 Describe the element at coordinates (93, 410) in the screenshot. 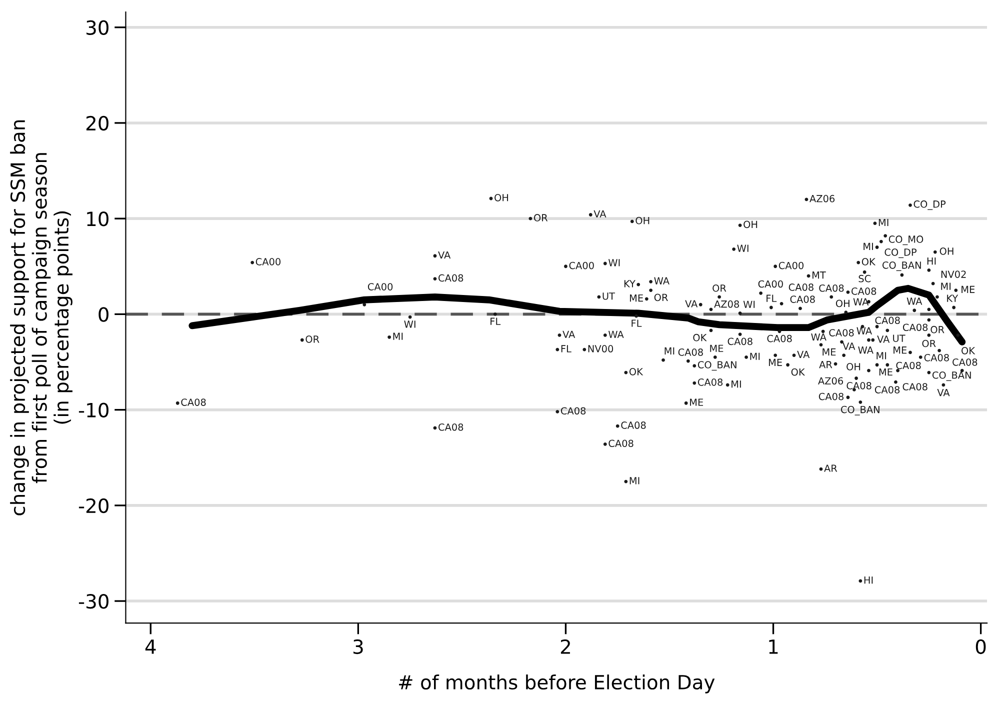

I see `y-tick-label: -10` at that location.